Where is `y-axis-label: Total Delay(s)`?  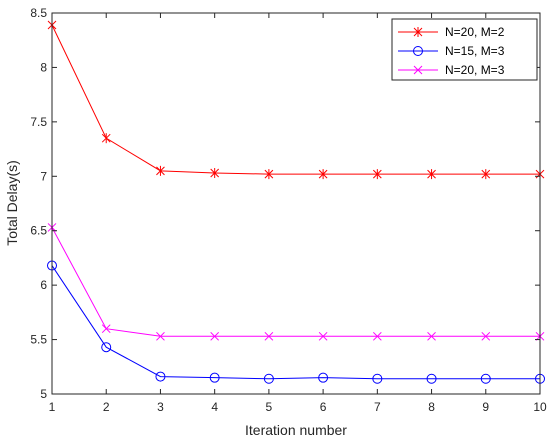
y-axis-label: Total Delay(s) is located at coordinates (12, 203).